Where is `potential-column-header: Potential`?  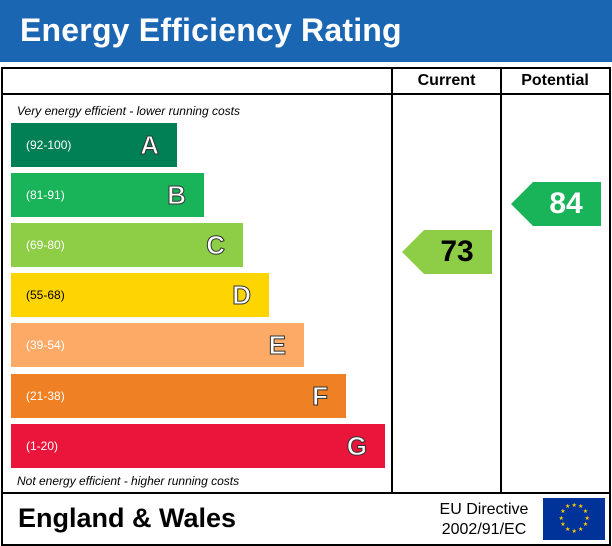 potential-column-header: Potential is located at coordinates (555, 80).